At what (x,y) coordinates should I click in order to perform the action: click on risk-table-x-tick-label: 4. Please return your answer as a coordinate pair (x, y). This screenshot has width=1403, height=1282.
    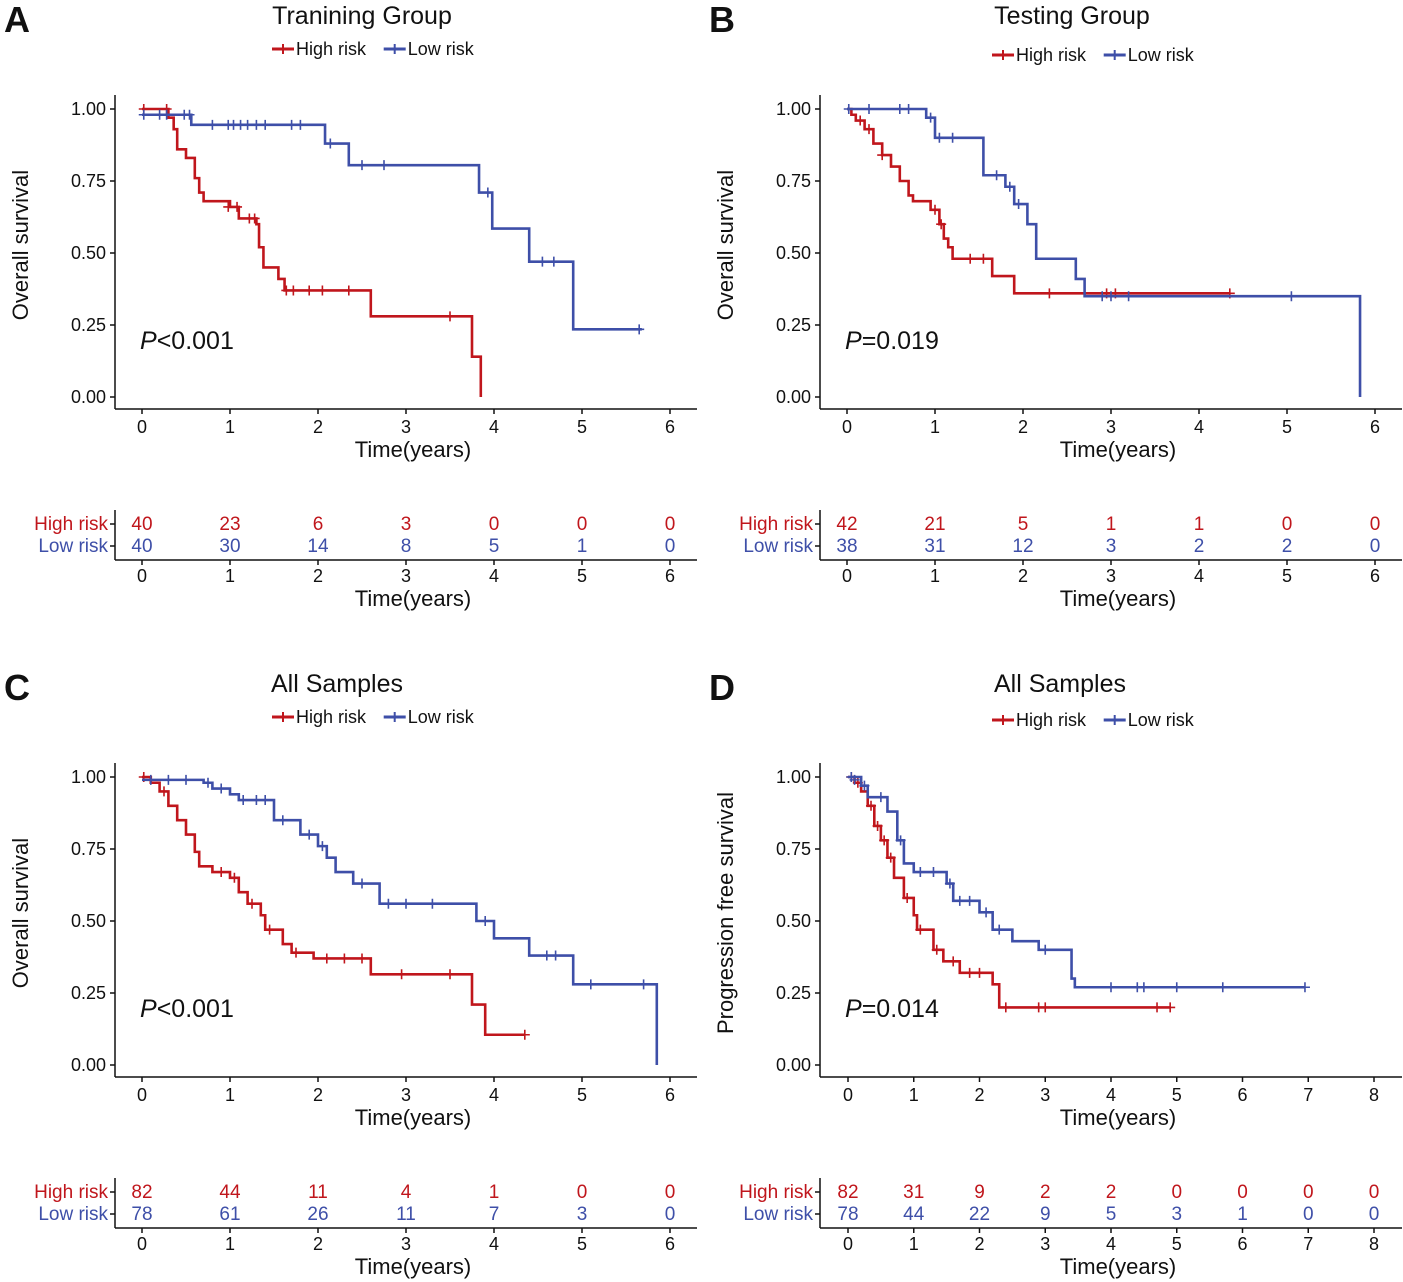
    Looking at the image, I should click on (494, 576).